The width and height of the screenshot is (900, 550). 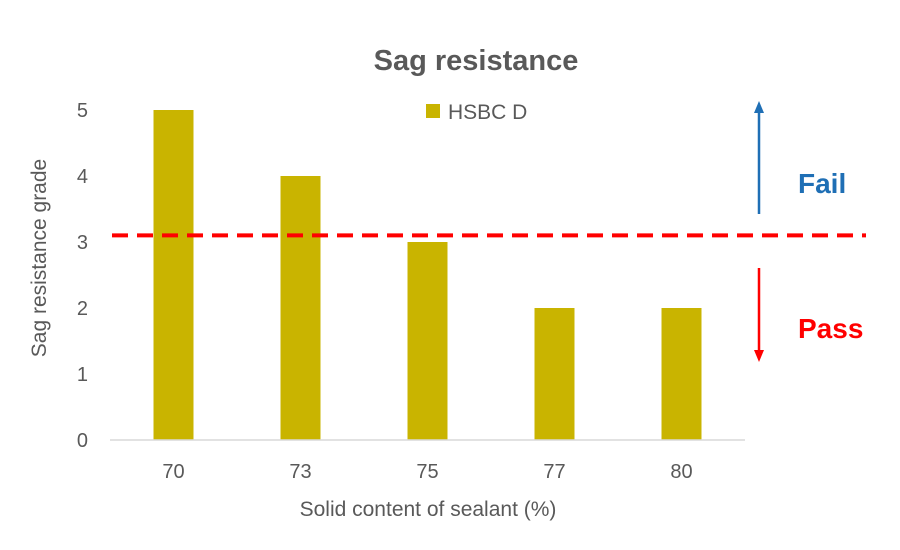 I want to click on x-tick-label: 77, so click(x=554, y=472).